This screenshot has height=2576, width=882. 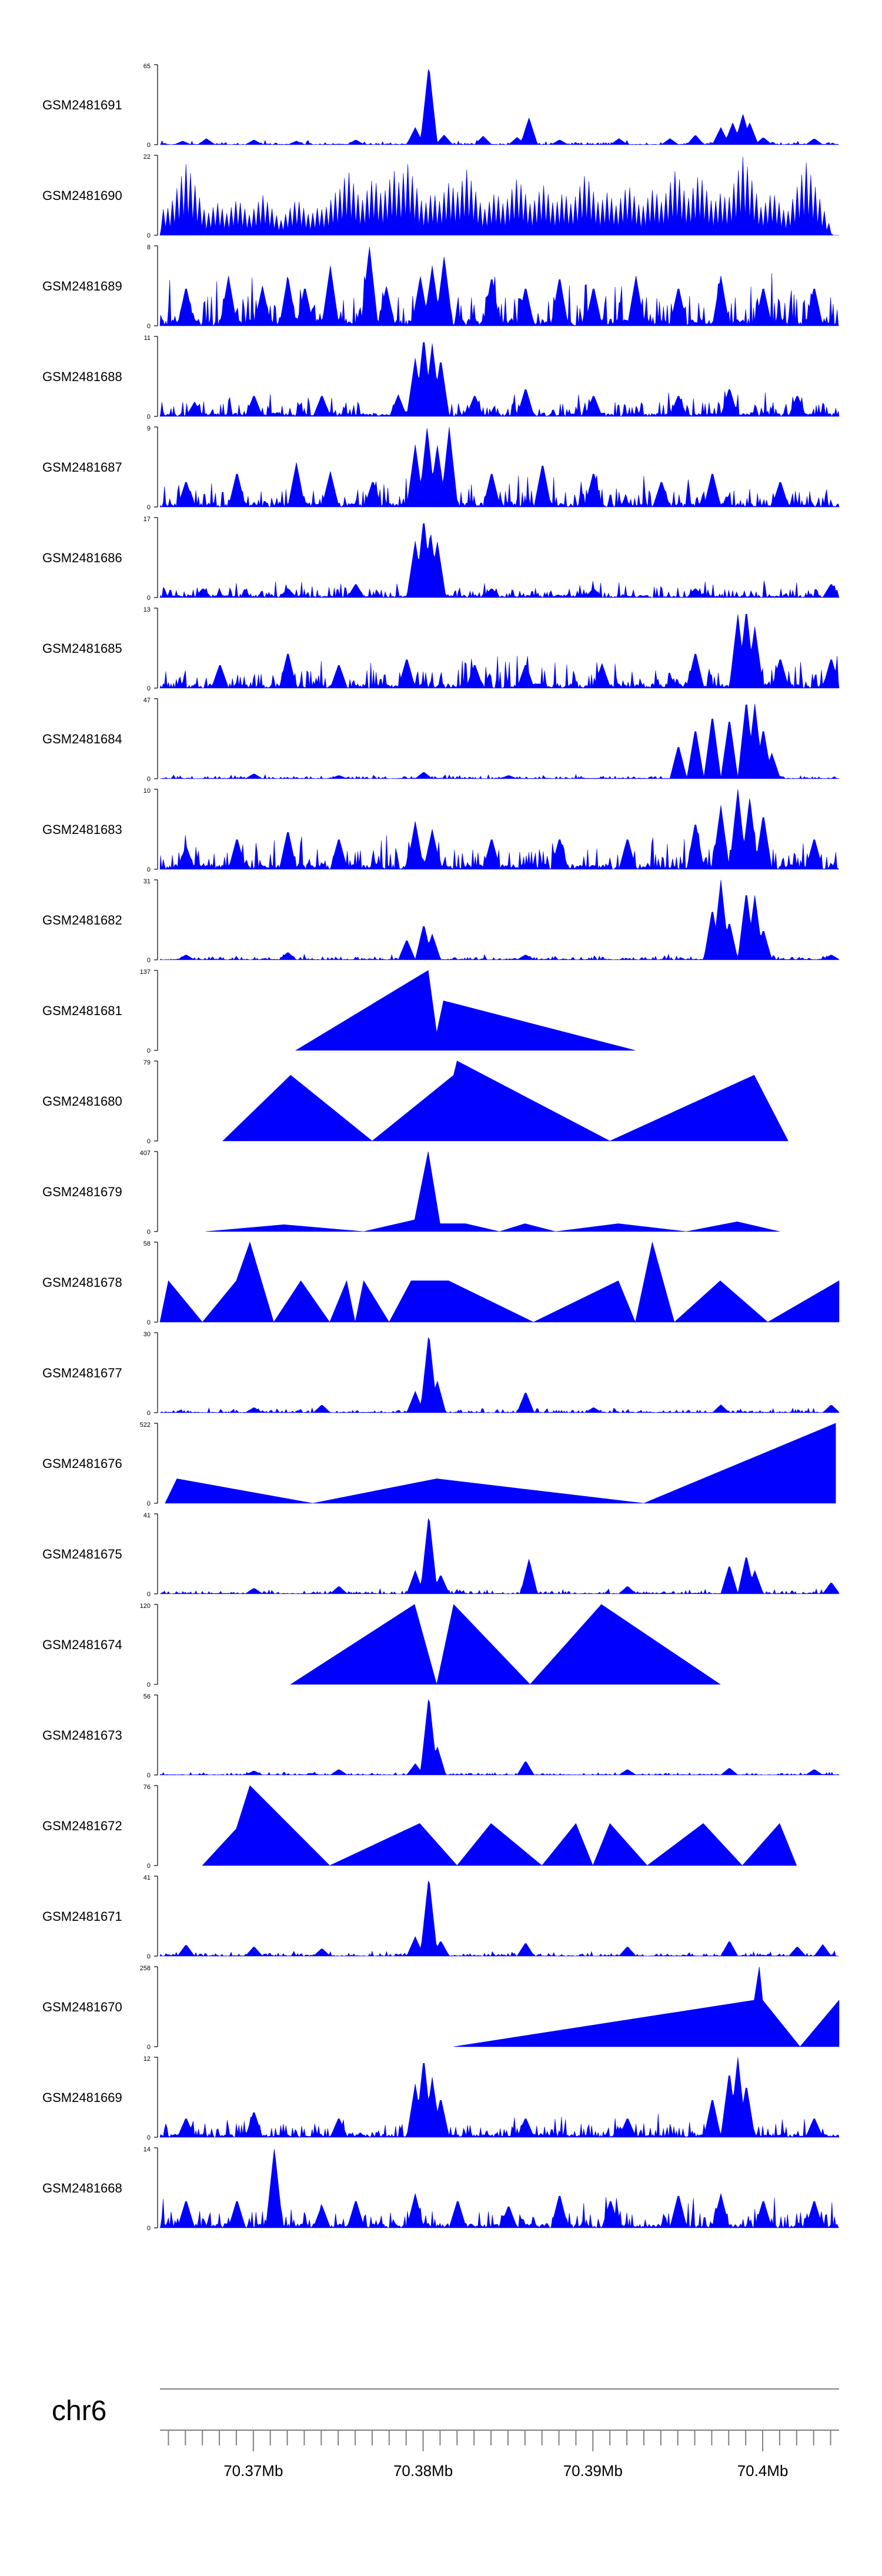 I want to click on track-label: GSM2481671, so click(x=82, y=1916).